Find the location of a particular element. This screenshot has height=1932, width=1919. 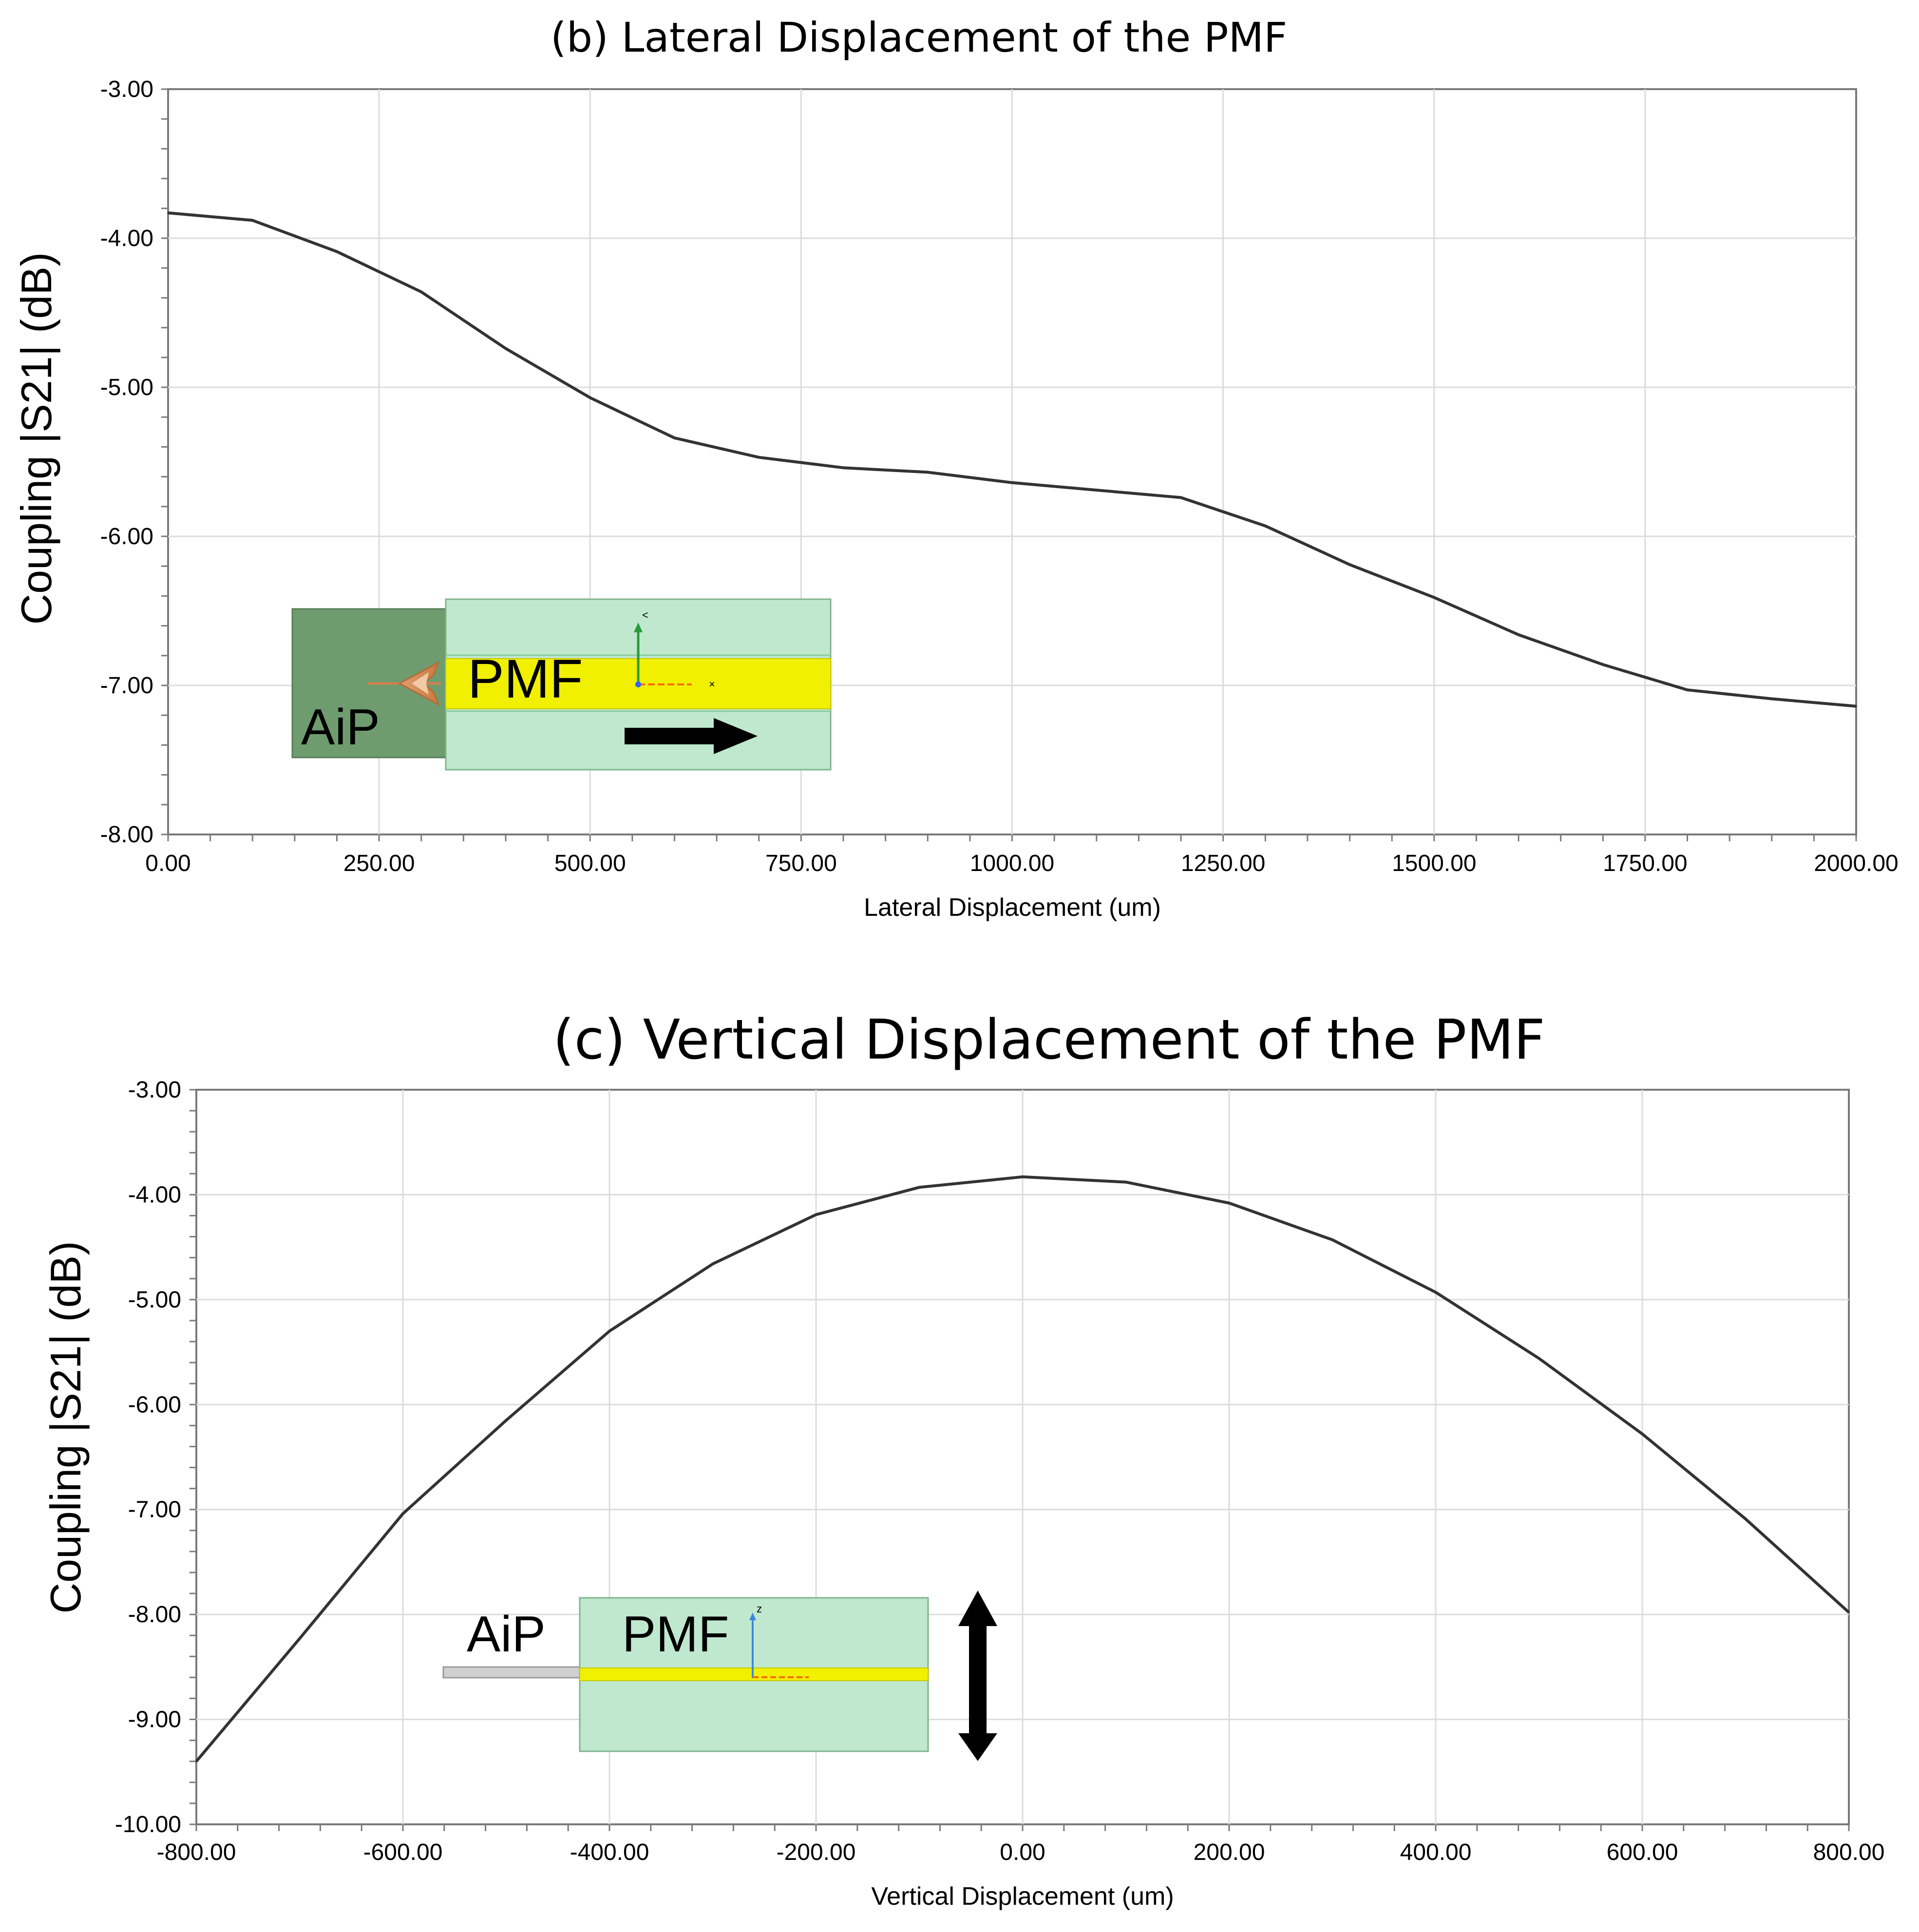

chart-c-x-axis-label: Vertical Displacement (um) is located at coordinates (1022, 1896).